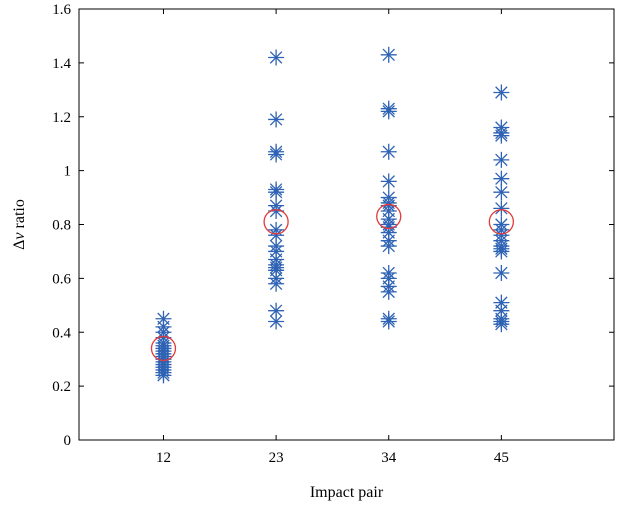  Describe the element at coordinates (19, 215) in the screenshot. I see `y-axis-label-suffix: ratio` at that location.